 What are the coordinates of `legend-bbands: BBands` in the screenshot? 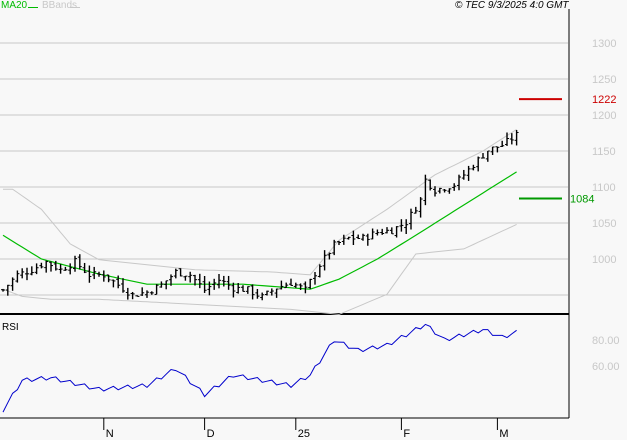 It's located at (60, 5).